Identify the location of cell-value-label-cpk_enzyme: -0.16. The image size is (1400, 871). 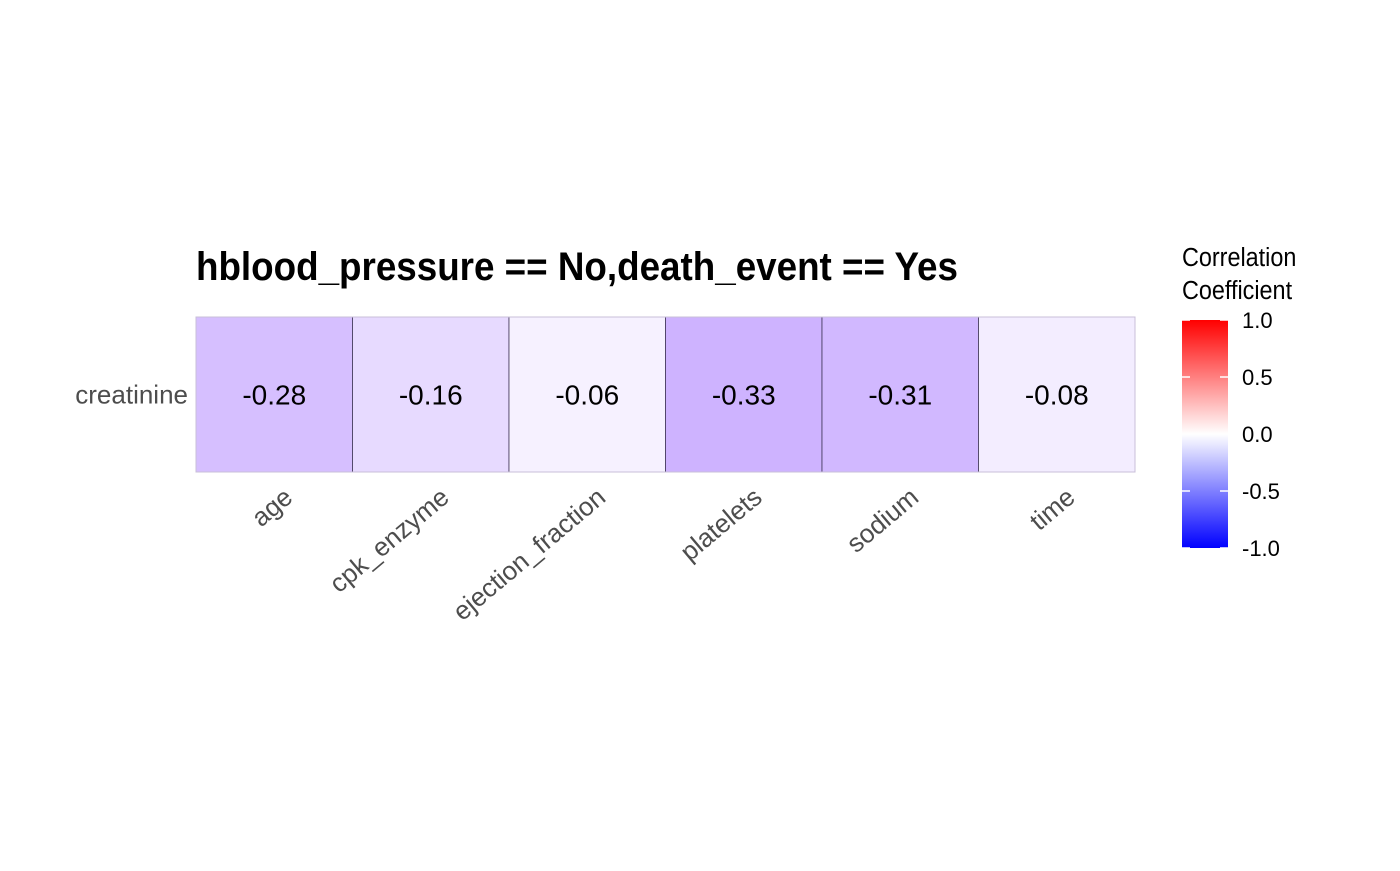
(431, 395).